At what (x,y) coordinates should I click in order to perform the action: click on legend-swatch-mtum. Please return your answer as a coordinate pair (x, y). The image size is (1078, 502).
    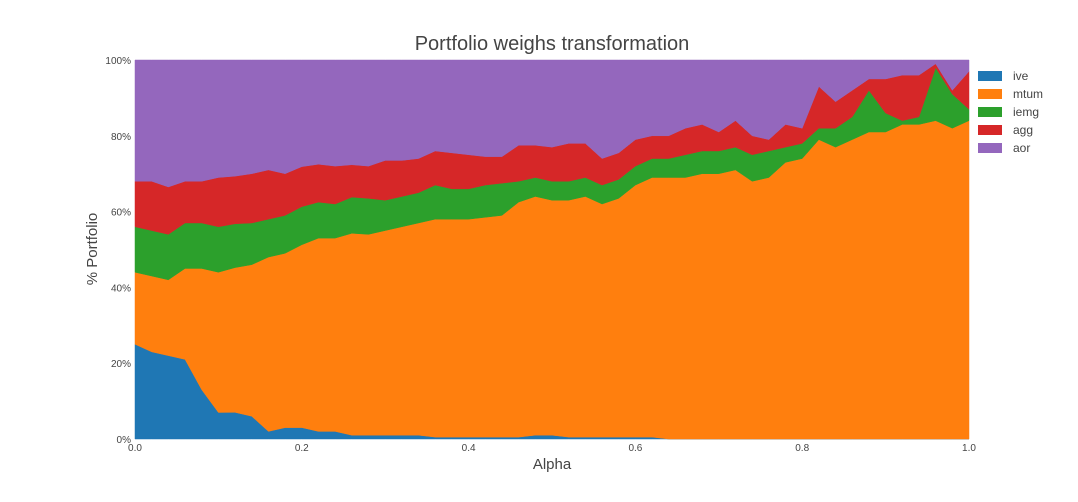
    Looking at the image, I should click on (990, 94).